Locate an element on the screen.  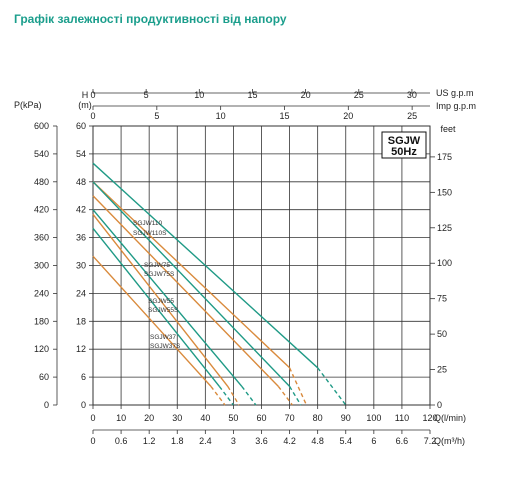
x-tick-label-lmin: 70 is located at coordinates (290, 418).